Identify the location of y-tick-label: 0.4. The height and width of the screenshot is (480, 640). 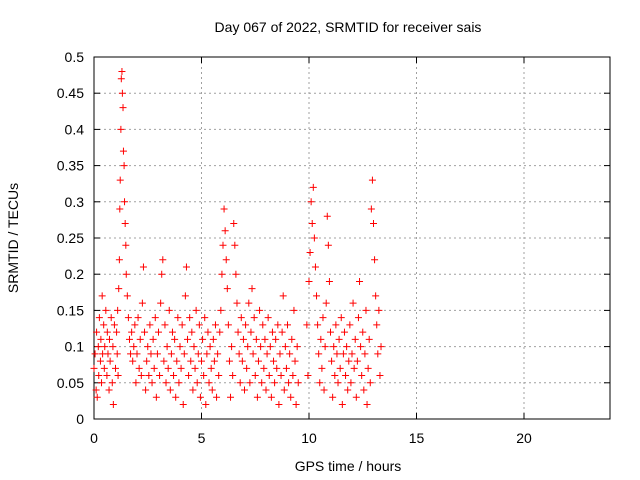
(75, 129).